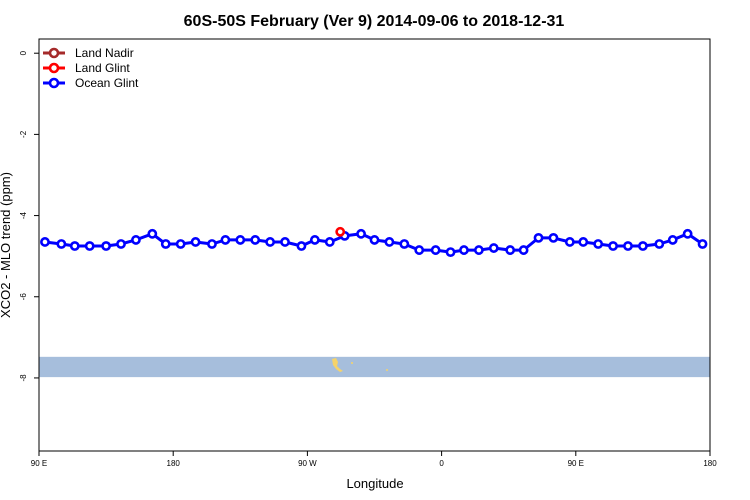 The height and width of the screenshot is (500, 750). I want to click on map-band-ocean, so click(374, 367).